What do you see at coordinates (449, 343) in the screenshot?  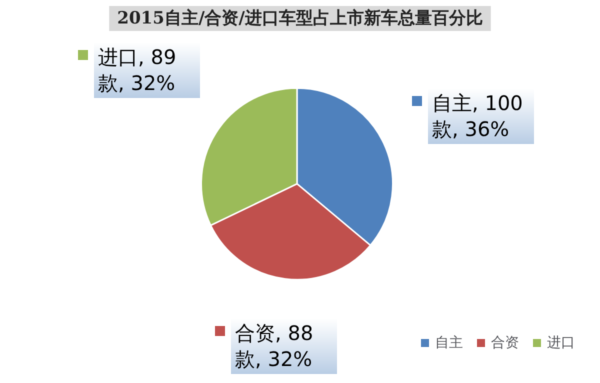 I see `legend-label: 自主` at bounding box center [449, 343].